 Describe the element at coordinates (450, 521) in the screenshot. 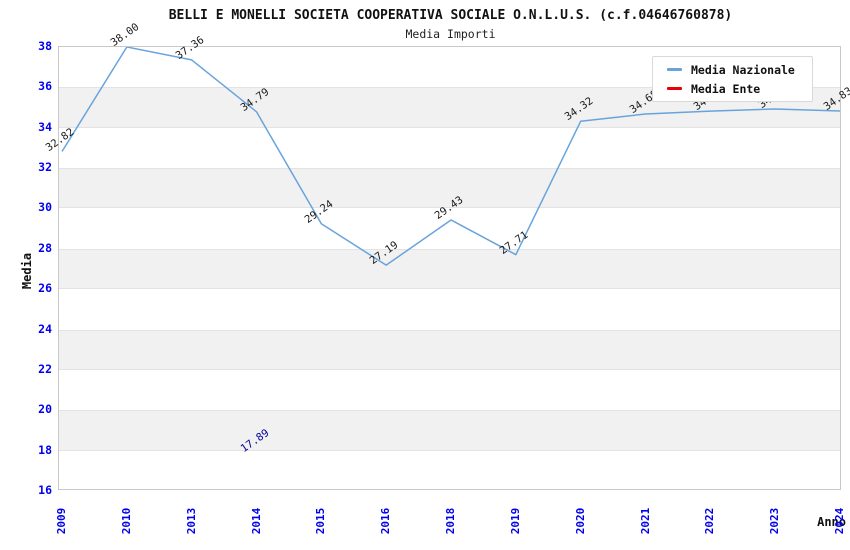

I see `x-tick-label: 2018` at that location.